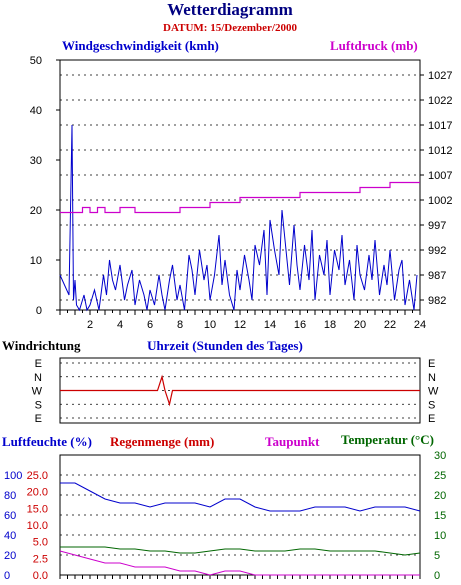 This screenshot has width=461, height=585. Describe the element at coordinates (420, 325) in the screenshot. I see `hour-tick-label: 24` at that location.